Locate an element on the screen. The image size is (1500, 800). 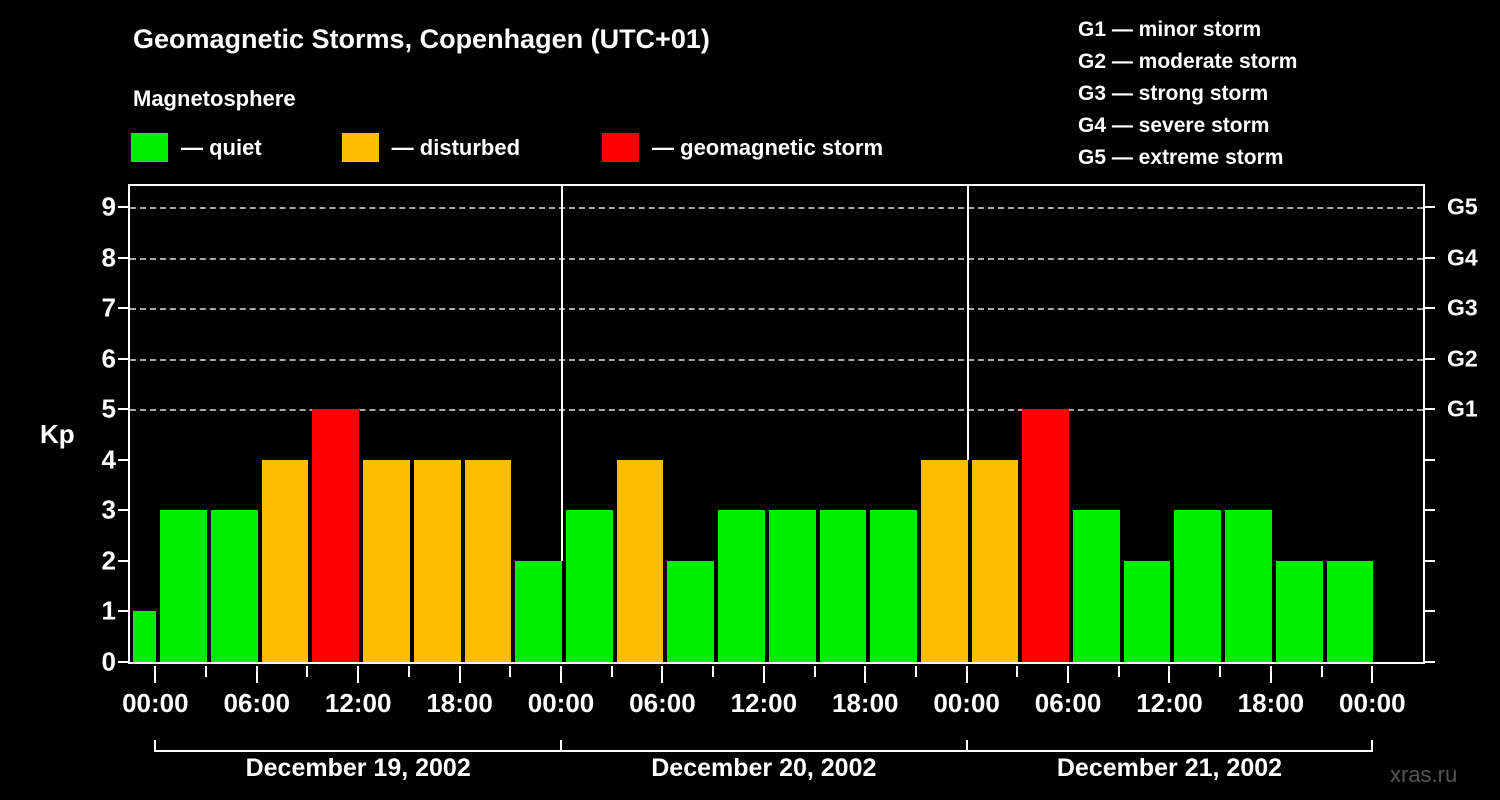
x-tick-label-12: 00:00 is located at coordinates (1372, 703).